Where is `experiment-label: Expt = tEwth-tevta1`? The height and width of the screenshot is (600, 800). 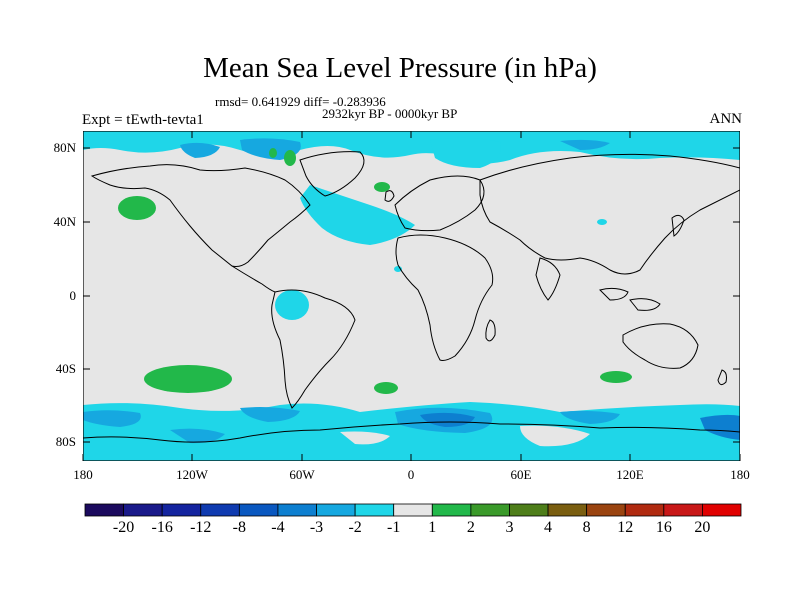 experiment-label: Expt = tEwth-tevta1 is located at coordinates (143, 120).